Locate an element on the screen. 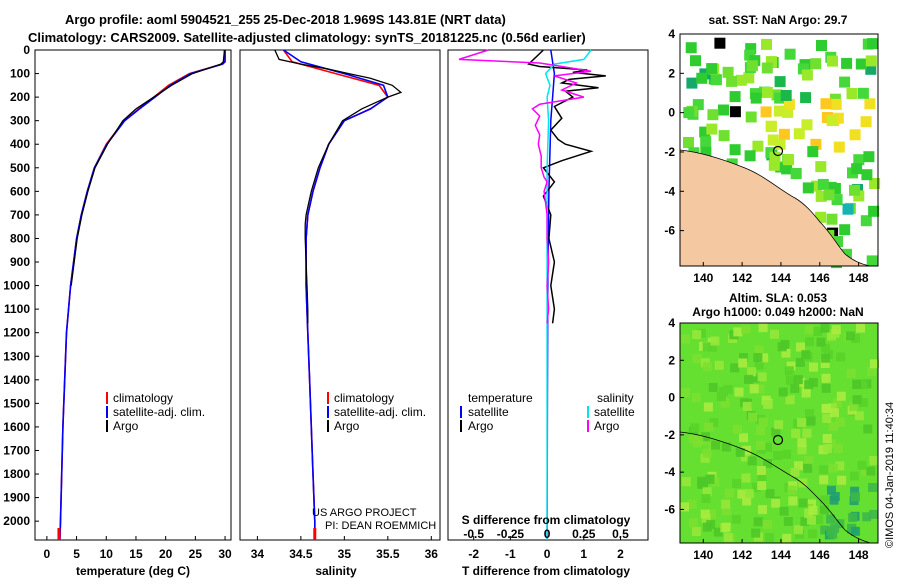 The width and height of the screenshot is (900, 585). legend-satellite-label: satellite-adj. clim. is located at coordinates (380, 412).